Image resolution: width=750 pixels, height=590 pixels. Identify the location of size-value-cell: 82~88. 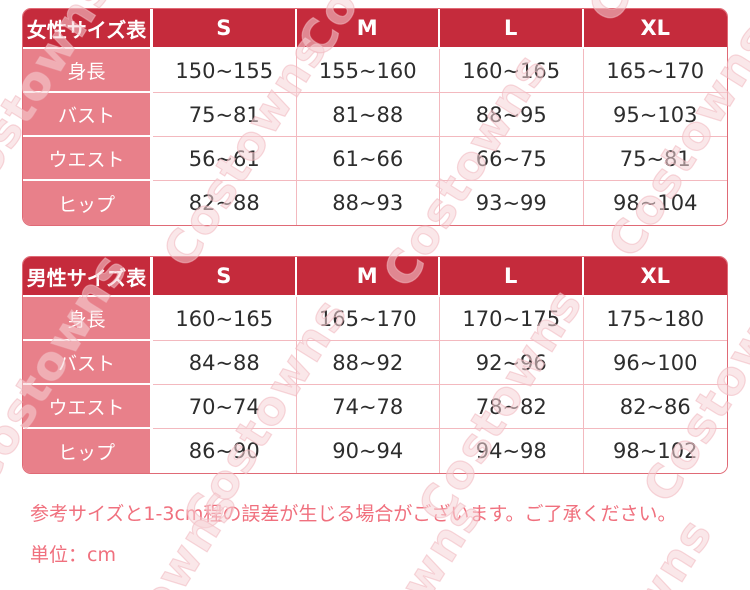
(225, 203).